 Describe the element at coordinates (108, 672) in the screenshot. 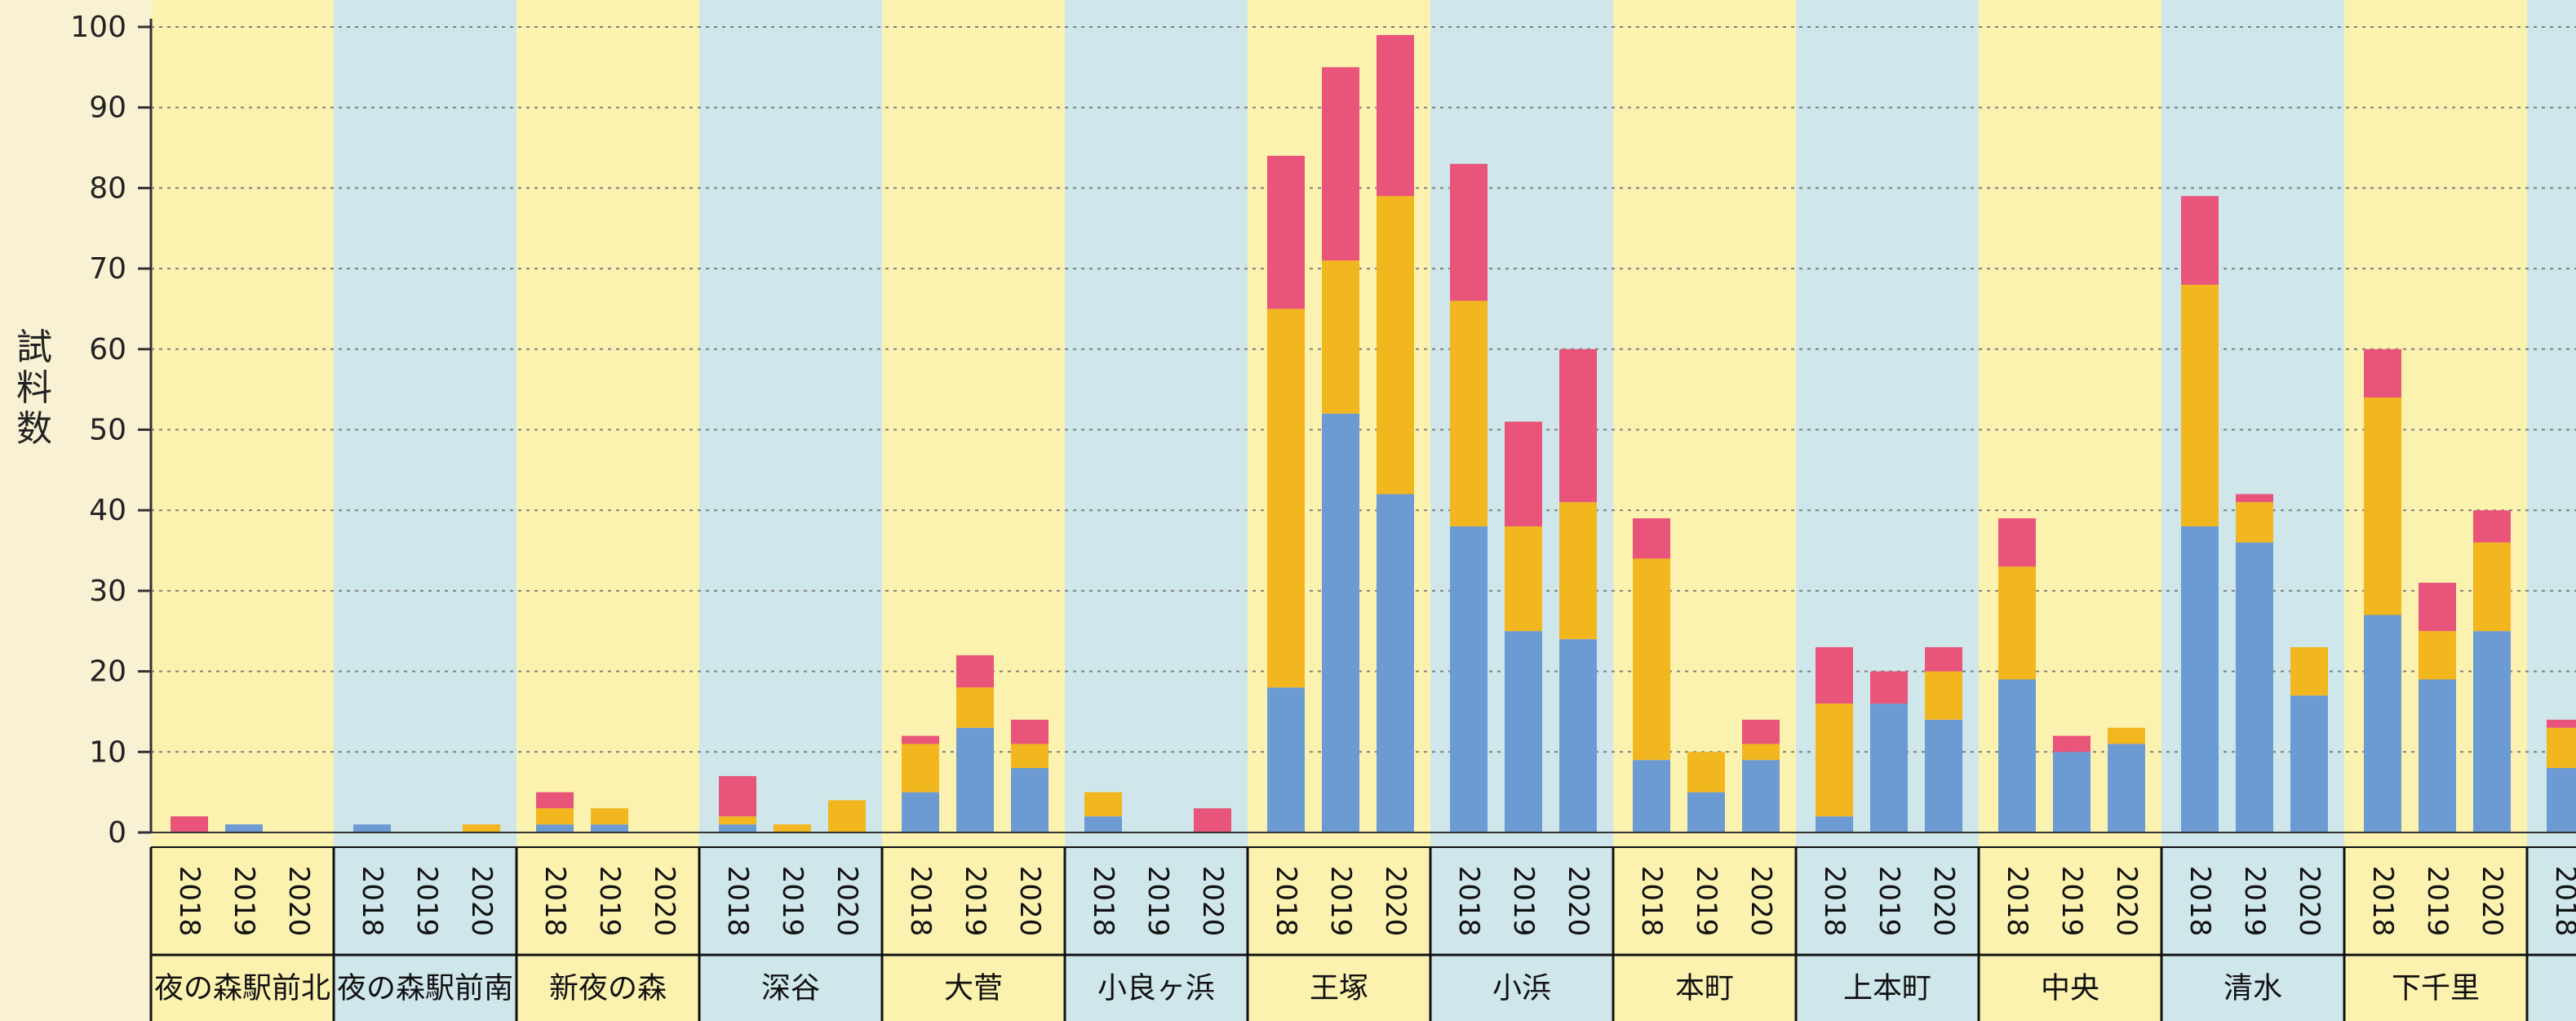

I see `y-tick-label: 20` at that location.